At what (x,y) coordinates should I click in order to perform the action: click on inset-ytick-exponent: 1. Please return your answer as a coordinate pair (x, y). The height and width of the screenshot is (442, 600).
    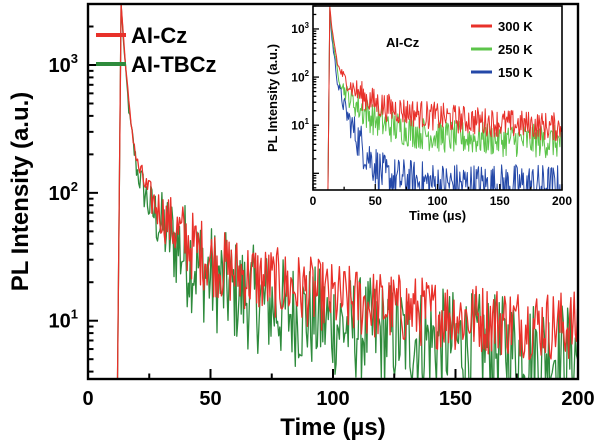
    Looking at the image, I should click on (307, 121).